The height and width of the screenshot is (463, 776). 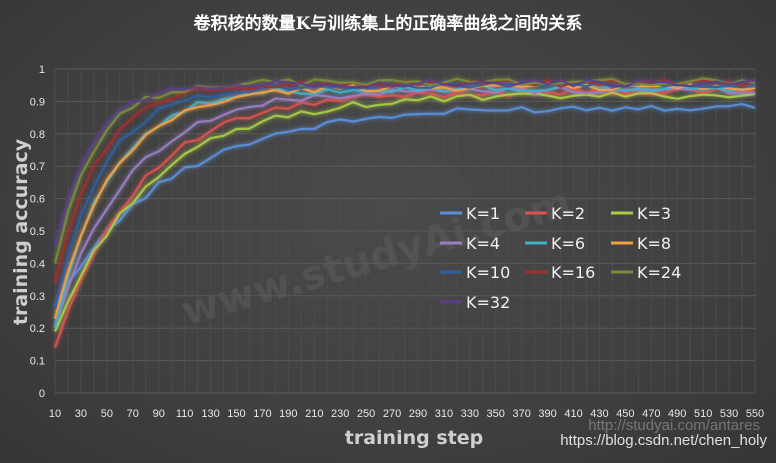 What do you see at coordinates (654, 243) in the screenshot?
I see `legend-label: K=8` at bounding box center [654, 243].